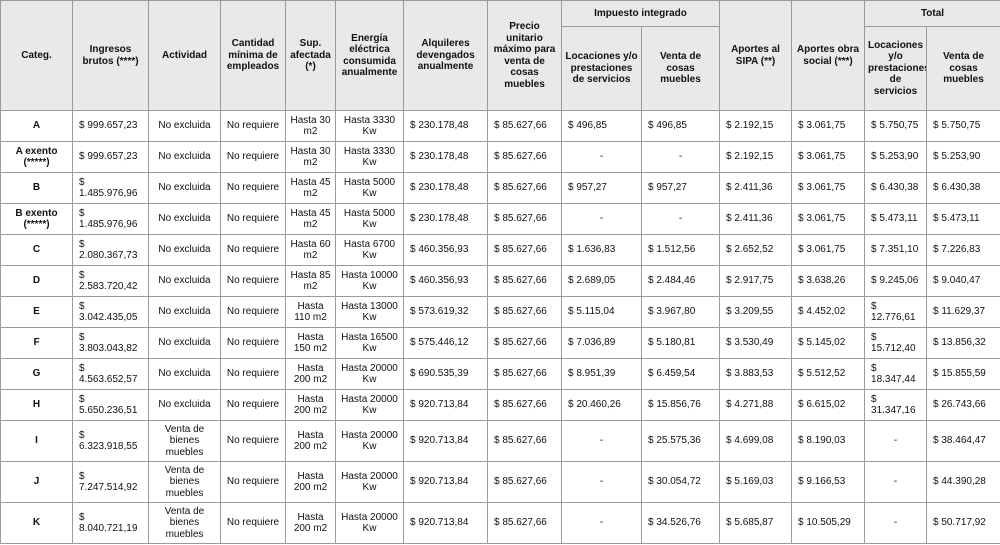 The width and height of the screenshot is (1000, 545). I want to click on table-cell: $ 7.036,89, so click(601, 343).